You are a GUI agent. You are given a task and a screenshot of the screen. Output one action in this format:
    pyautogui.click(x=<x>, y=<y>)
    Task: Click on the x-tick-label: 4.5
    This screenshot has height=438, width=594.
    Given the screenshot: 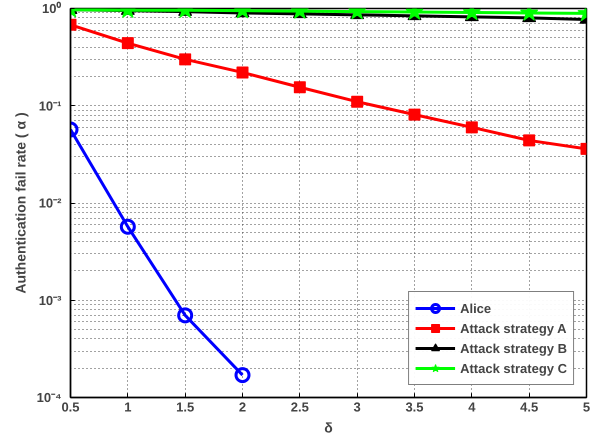 What is the action you would take?
    pyautogui.click(x=529, y=407)
    